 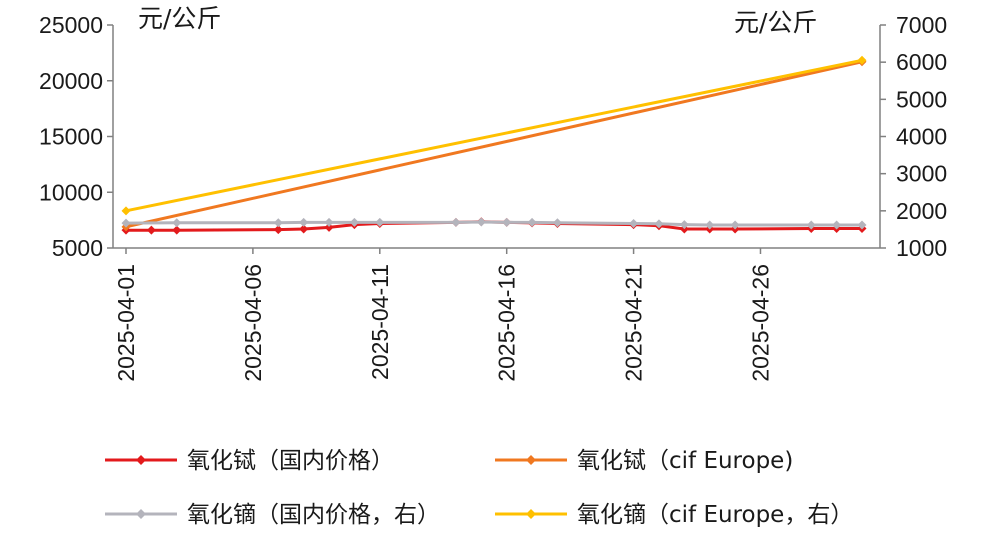 What do you see at coordinates (685, 461) in the screenshot?
I see `legend-label: 氧化铽（cif Europe)` at bounding box center [685, 461].